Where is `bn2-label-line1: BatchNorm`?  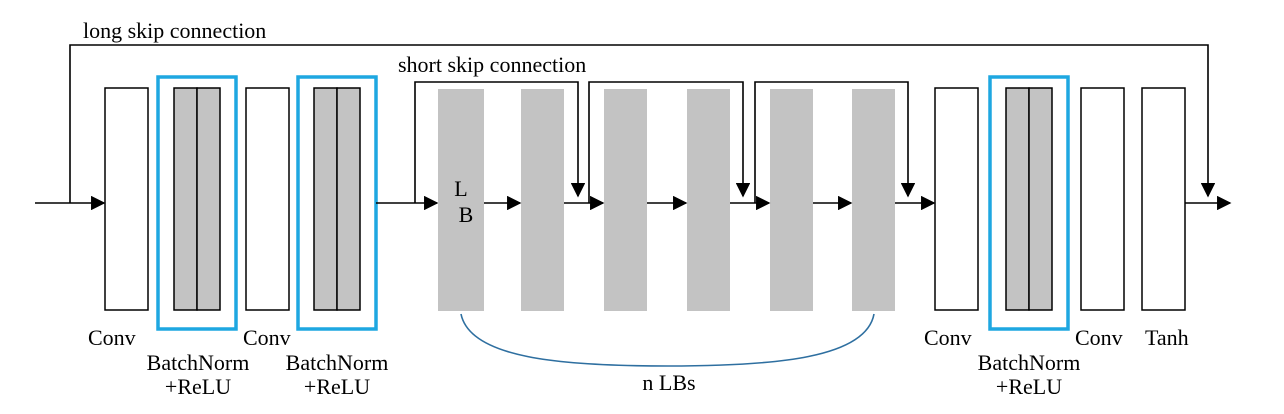 bn2-label-line1: BatchNorm is located at coordinates (337, 362).